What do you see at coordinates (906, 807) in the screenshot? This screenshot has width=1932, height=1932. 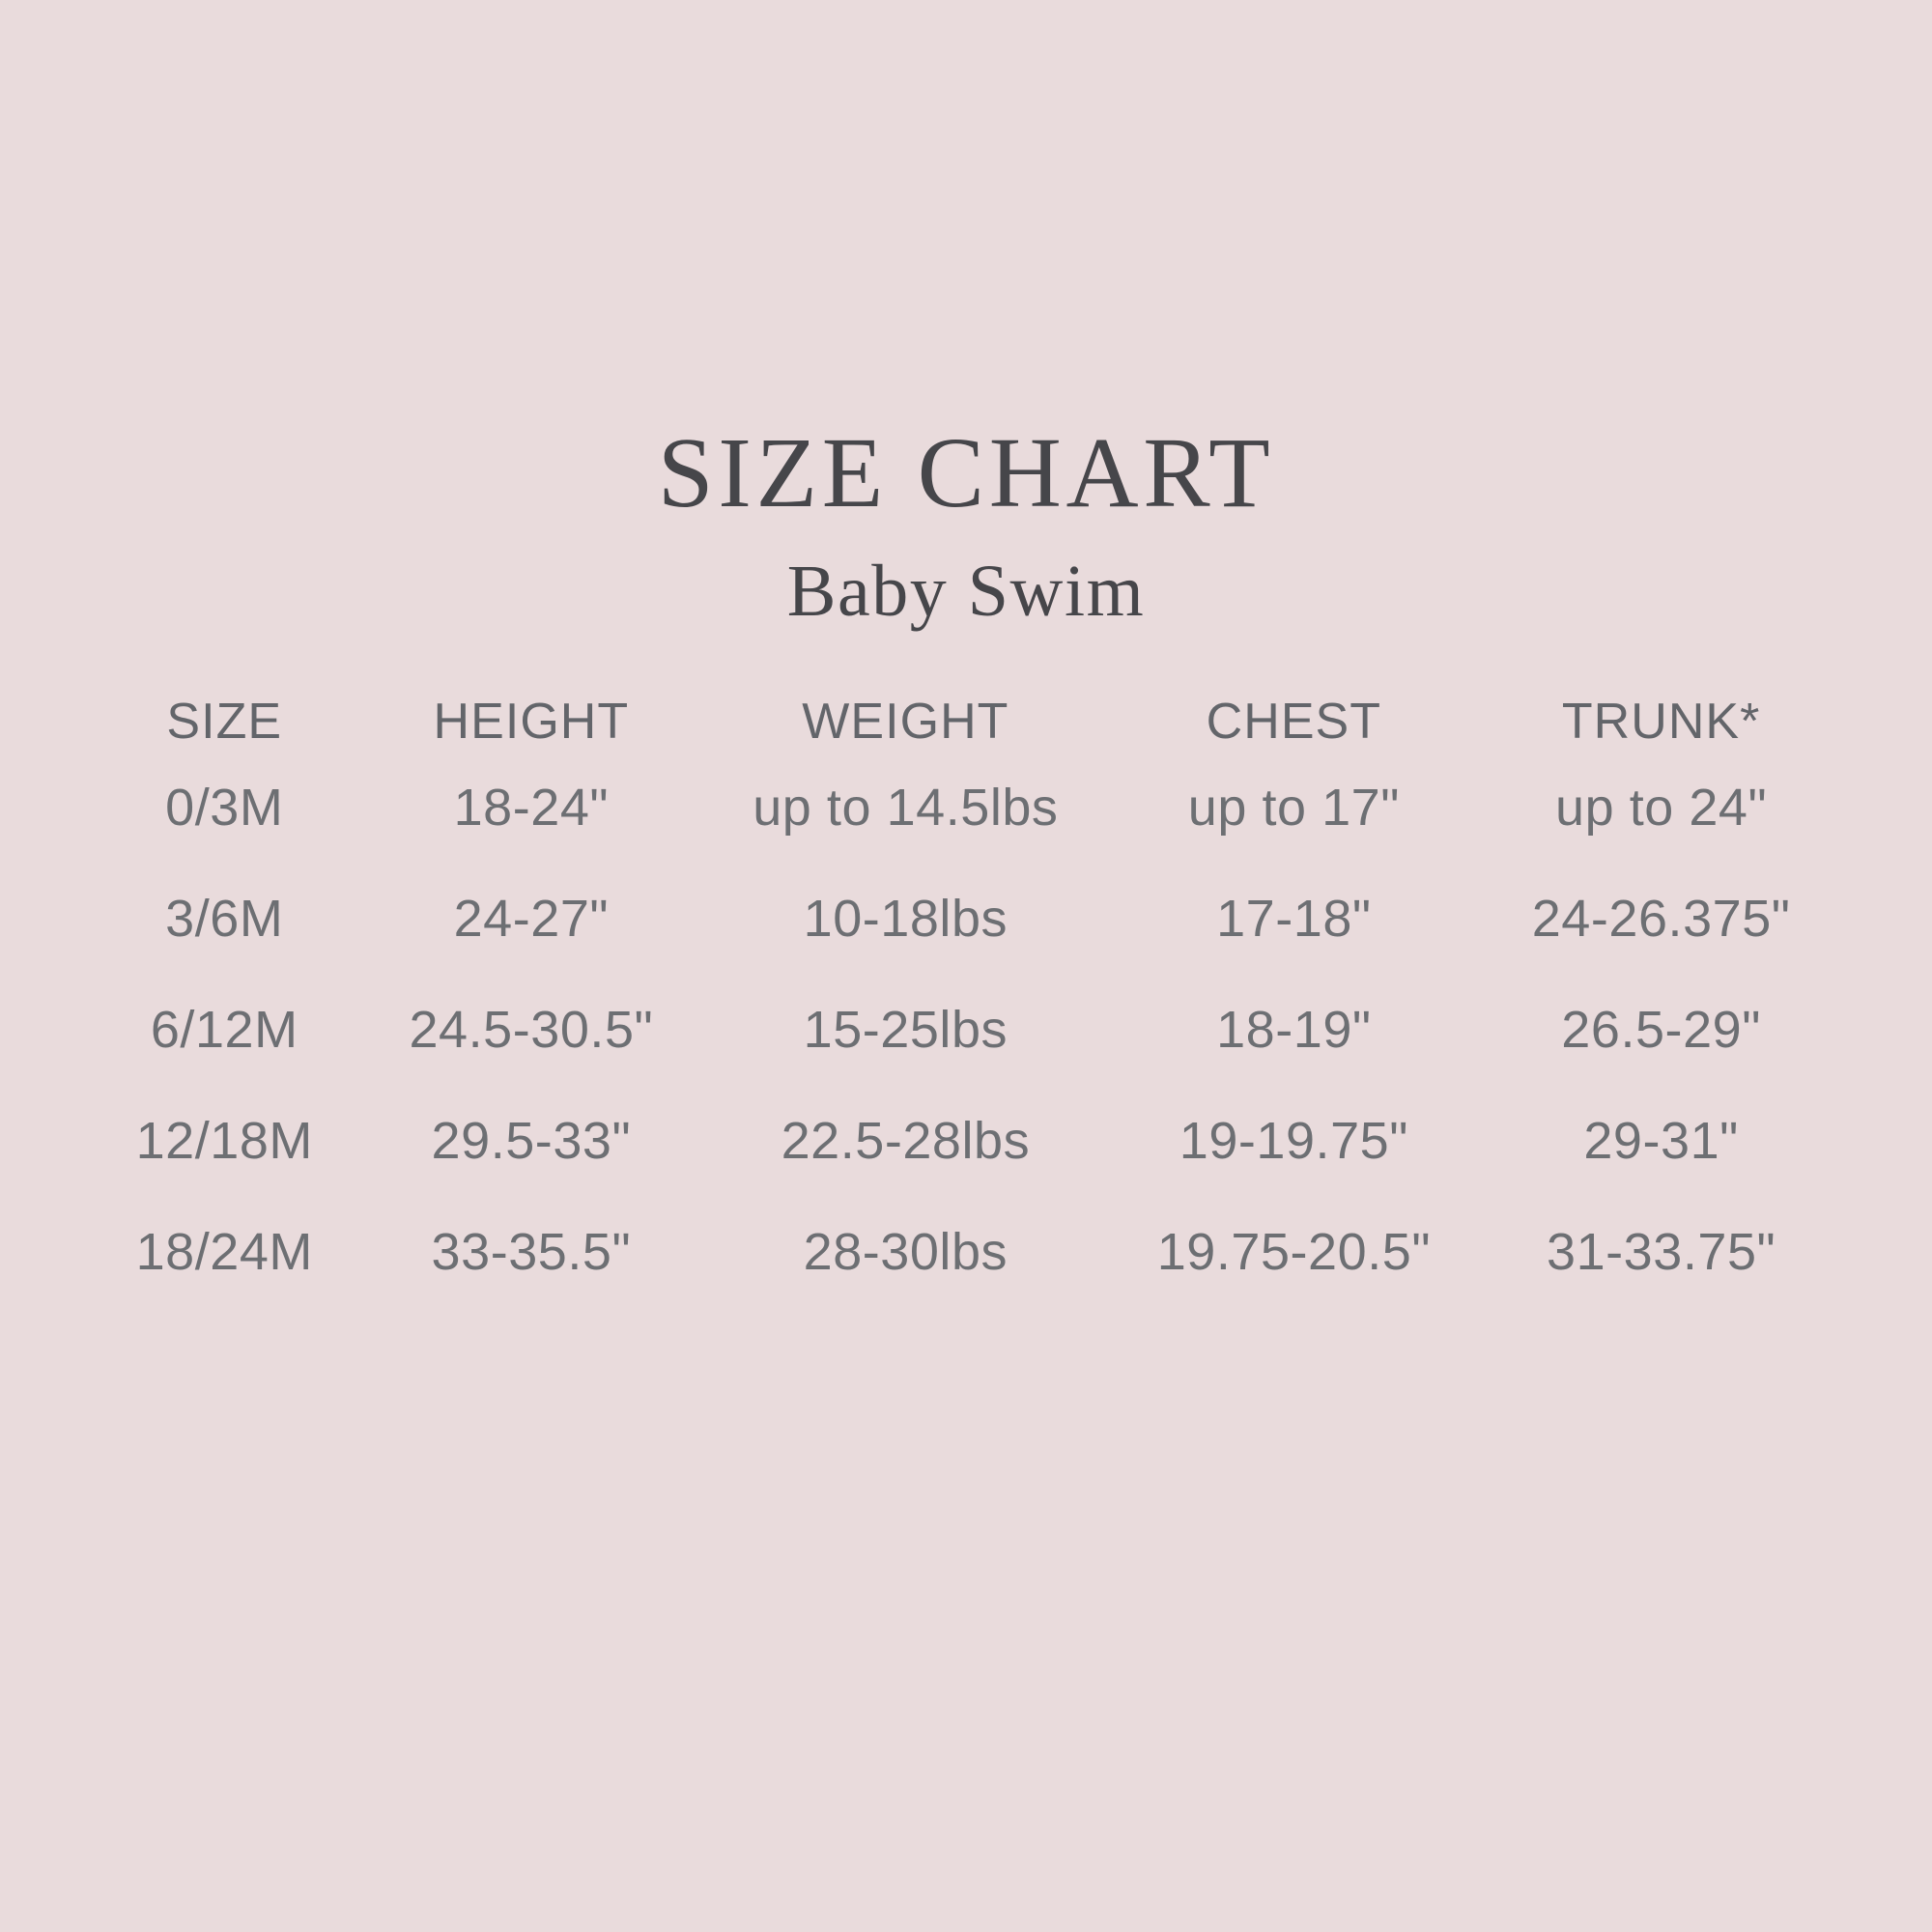 I see `table-cell: up to 14.5lbs` at bounding box center [906, 807].